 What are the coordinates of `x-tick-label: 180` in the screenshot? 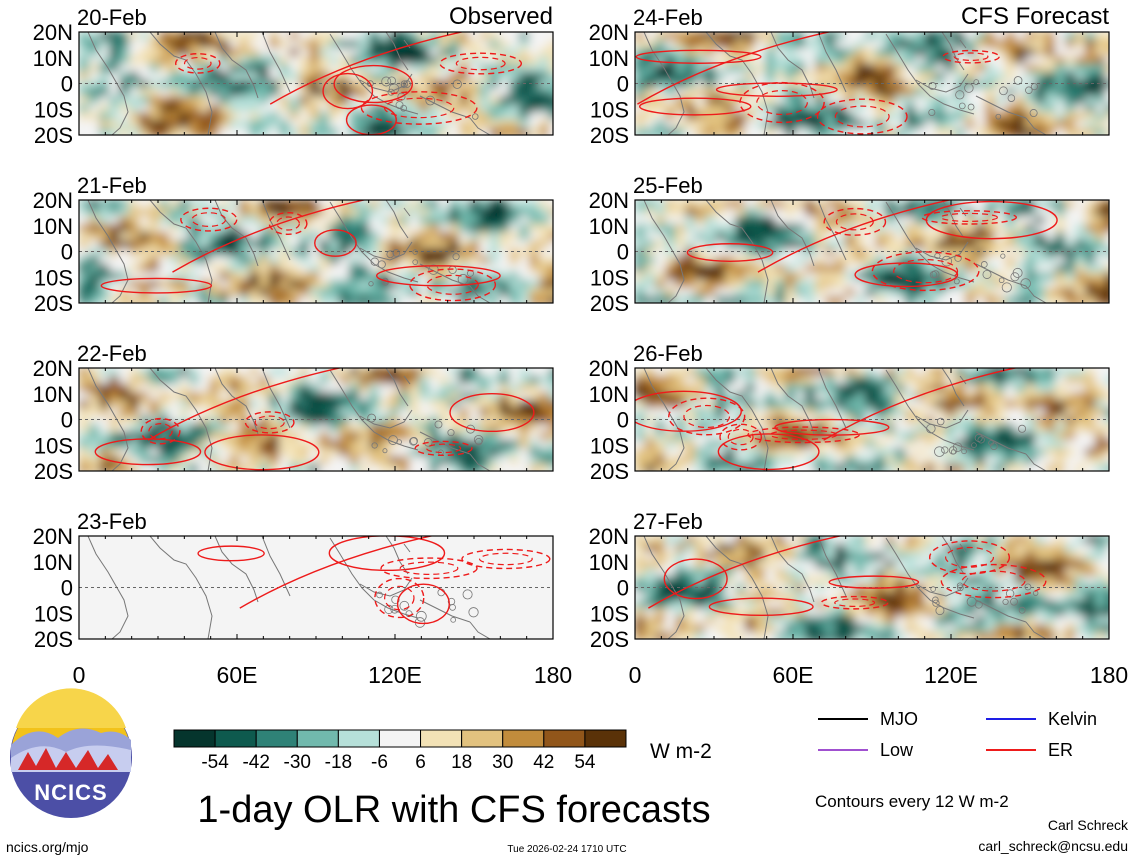 It's located at (553, 675).